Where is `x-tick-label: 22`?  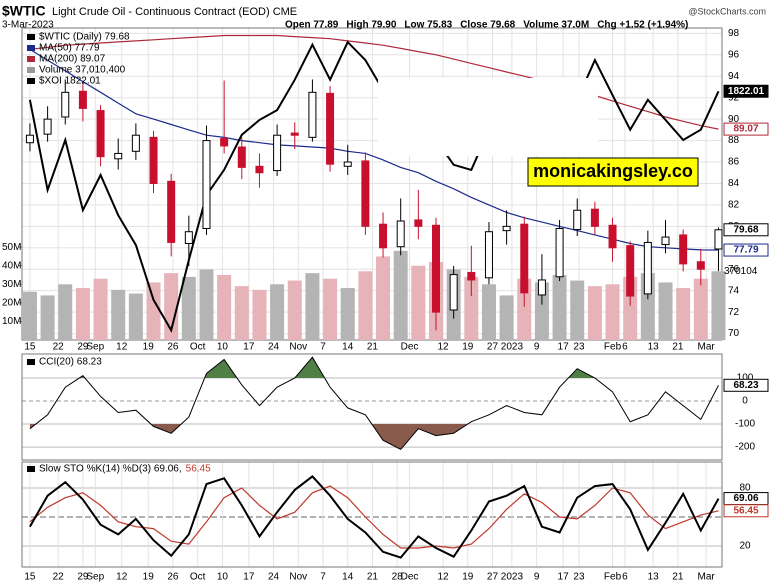
x-tick-label: 22 is located at coordinates (59, 577).